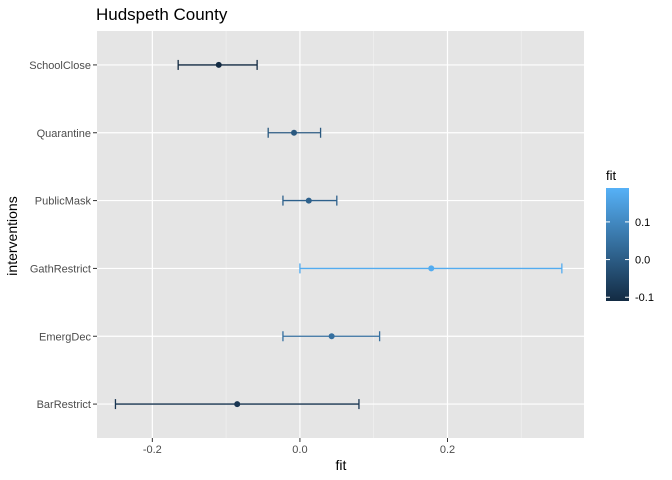 The image size is (672, 480). I want to click on legend-tick-label: -0.1, so click(644, 298).